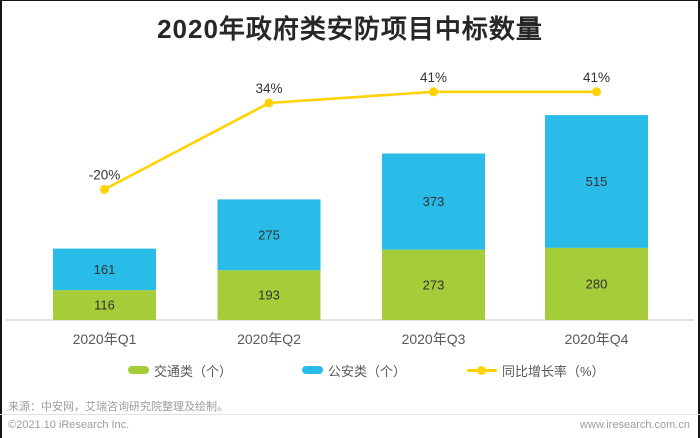  What do you see at coordinates (367, 371) in the screenshot?
I see `legend-label-police: 公安类（个）` at bounding box center [367, 371].